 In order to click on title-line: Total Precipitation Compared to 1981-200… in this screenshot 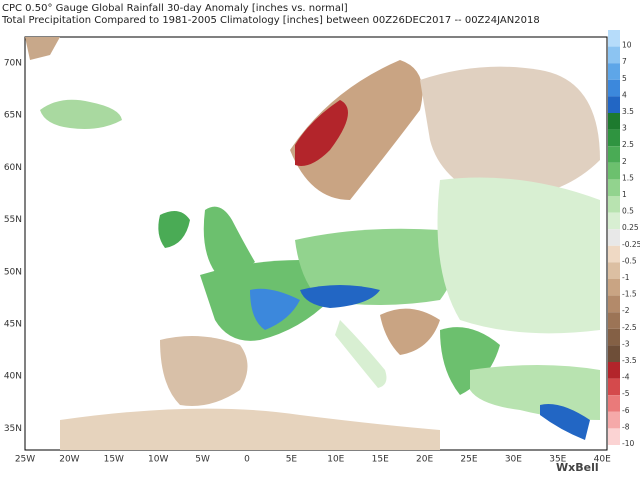, I will do `click(270, 20)`.